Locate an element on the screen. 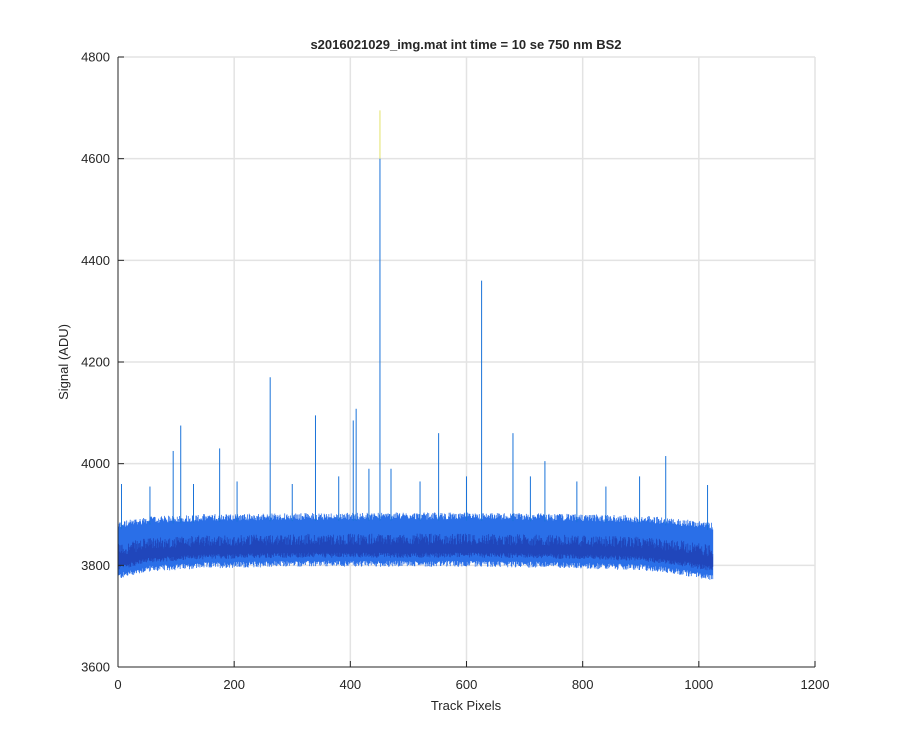 The width and height of the screenshot is (900, 750). y-tick-label: 3600 is located at coordinates (95, 667).